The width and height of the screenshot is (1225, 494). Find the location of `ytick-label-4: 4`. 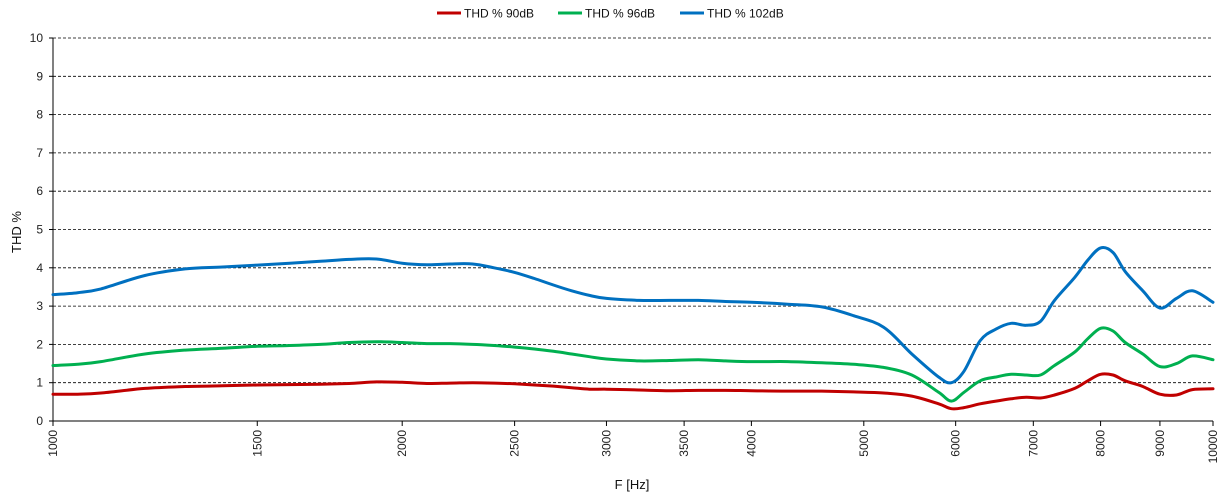

ytick-label-4: 4 is located at coordinates (39, 268).